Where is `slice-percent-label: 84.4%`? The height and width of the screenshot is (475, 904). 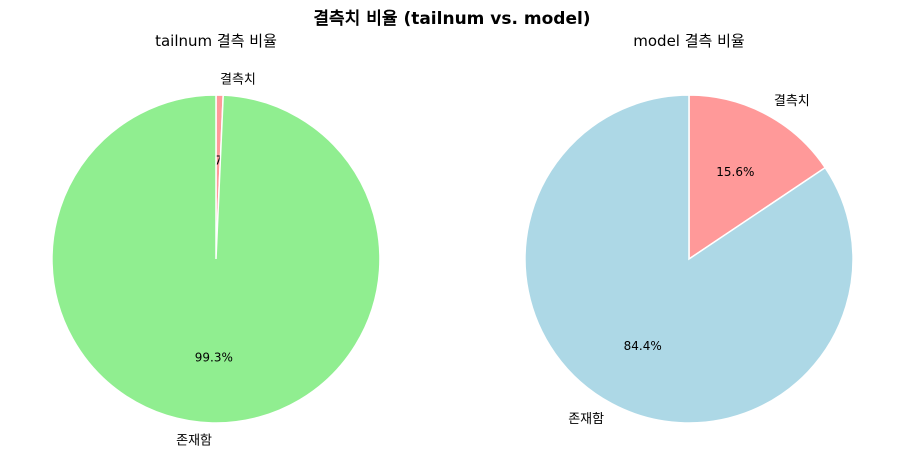
slice-percent-label: 84.4% is located at coordinates (643, 346).